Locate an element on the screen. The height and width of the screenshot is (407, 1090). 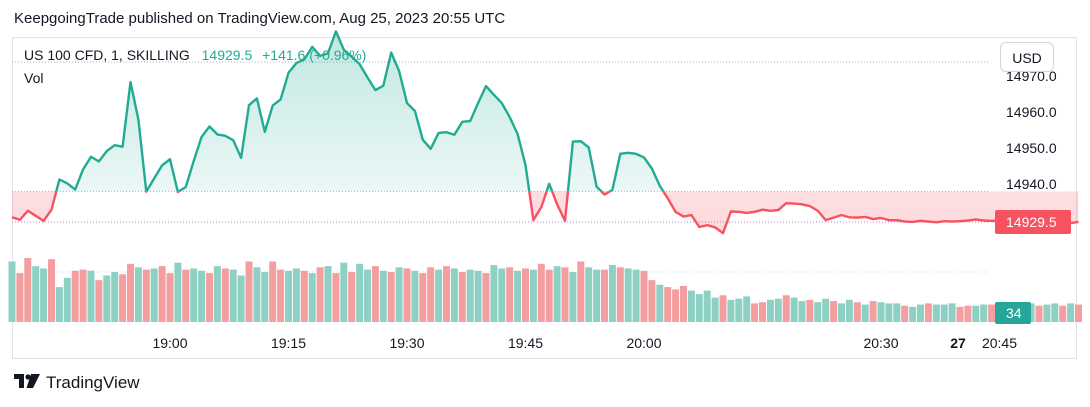
currency-button: USD is located at coordinates (1027, 57).